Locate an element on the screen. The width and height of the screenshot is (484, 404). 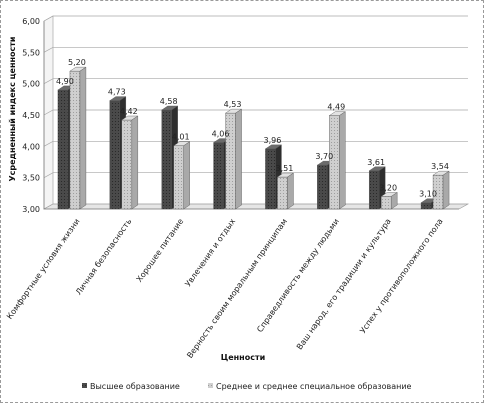
category-label: Хорошее питание is located at coordinates (160, 250).